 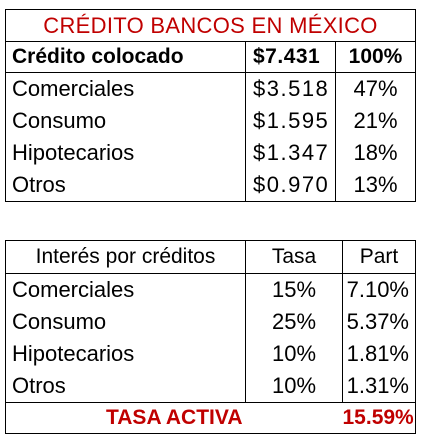 I want to click on row-amount: $1.347, so click(x=290, y=153).